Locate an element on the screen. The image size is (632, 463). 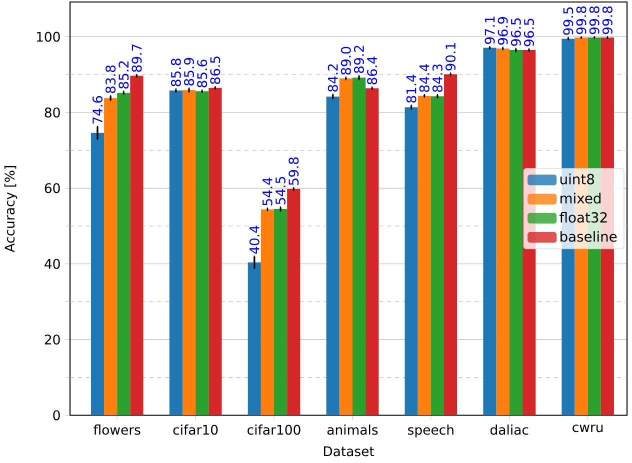
x-tick-label: animals is located at coordinates (352, 429).